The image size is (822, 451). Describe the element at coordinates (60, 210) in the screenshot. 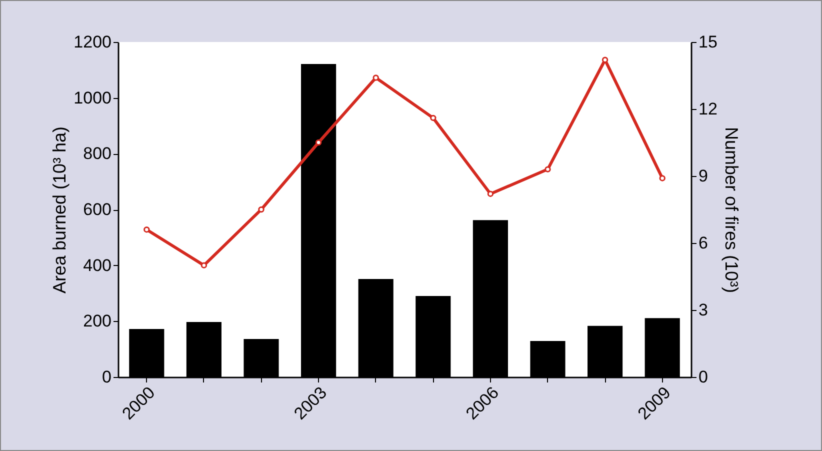

I see `y-axis-title: Area burned (10³ ha)` at that location.